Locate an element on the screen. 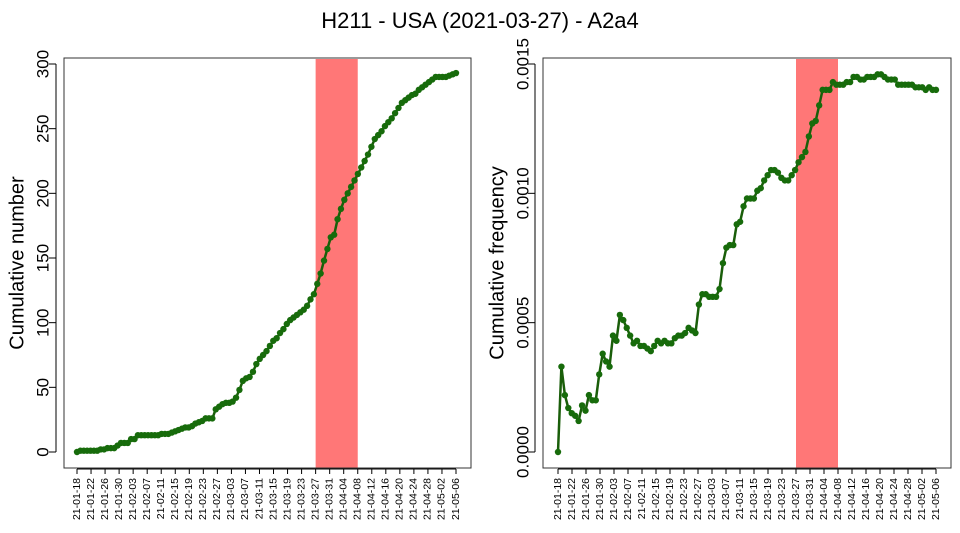 The height and width of the screenshot is (533, 960). x-tick-label: 21-01-30 is located at coordinates (119, 499).